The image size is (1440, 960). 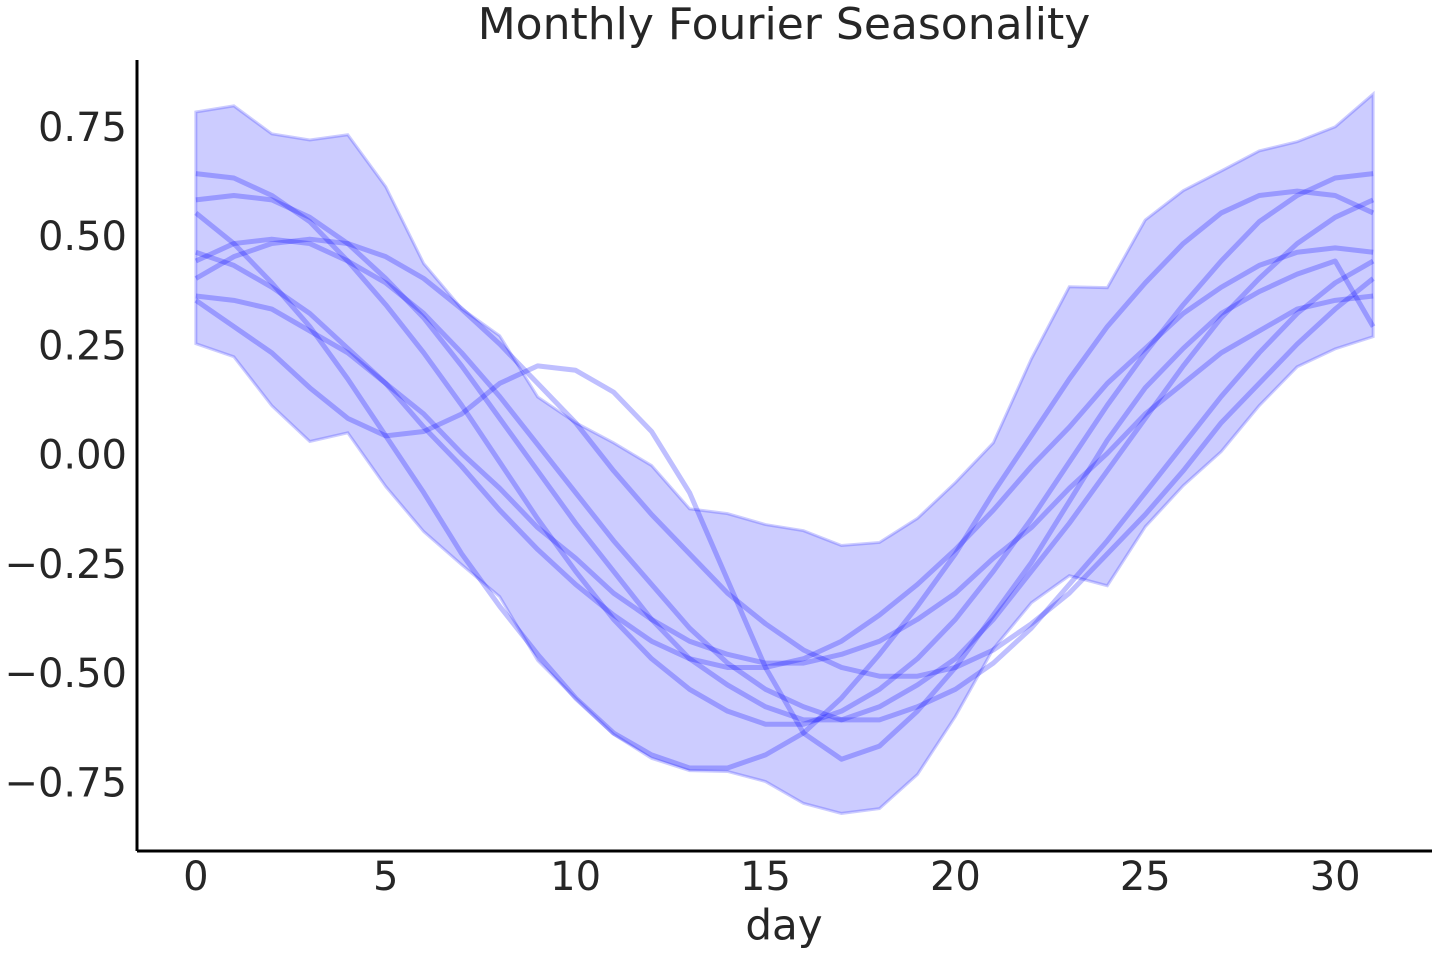 What do you see at coordinates (955, 877) in the screenshot?
I see `x-tick-label: 20` at bounding box center [955, 877].